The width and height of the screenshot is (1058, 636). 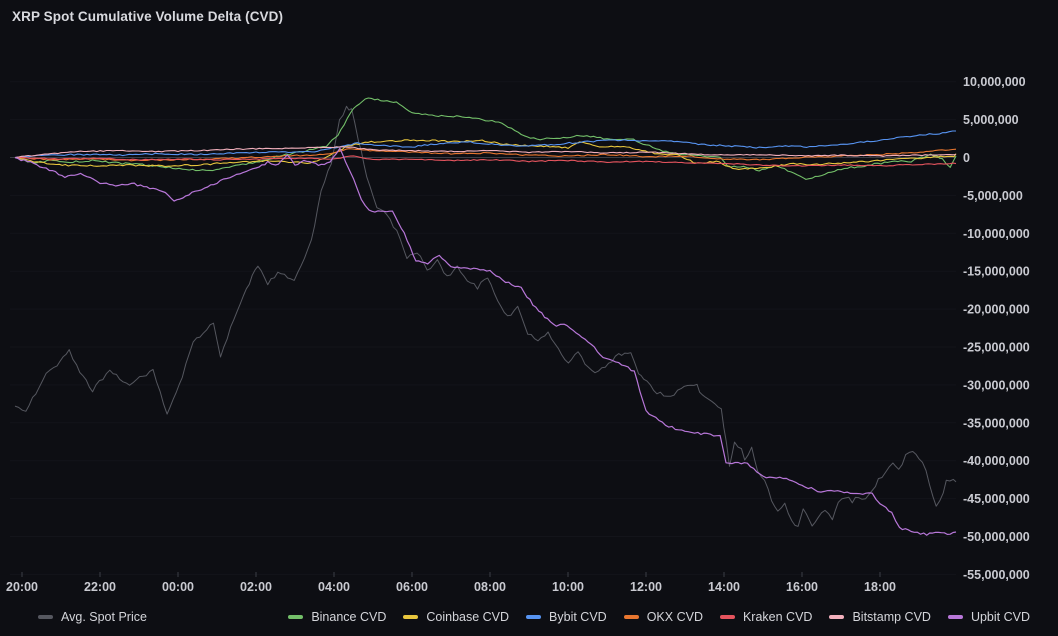 I want to click on legend-item-okx-cvd: OKX CVD, so click(x=663, y=617).